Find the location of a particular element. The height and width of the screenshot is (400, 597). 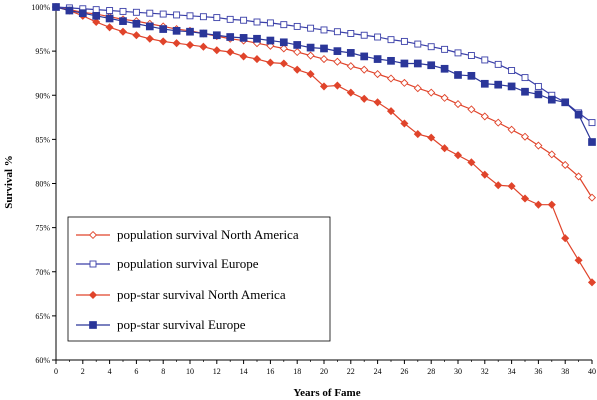

x-tick-label: 12 is located at coordinates (217, 371).